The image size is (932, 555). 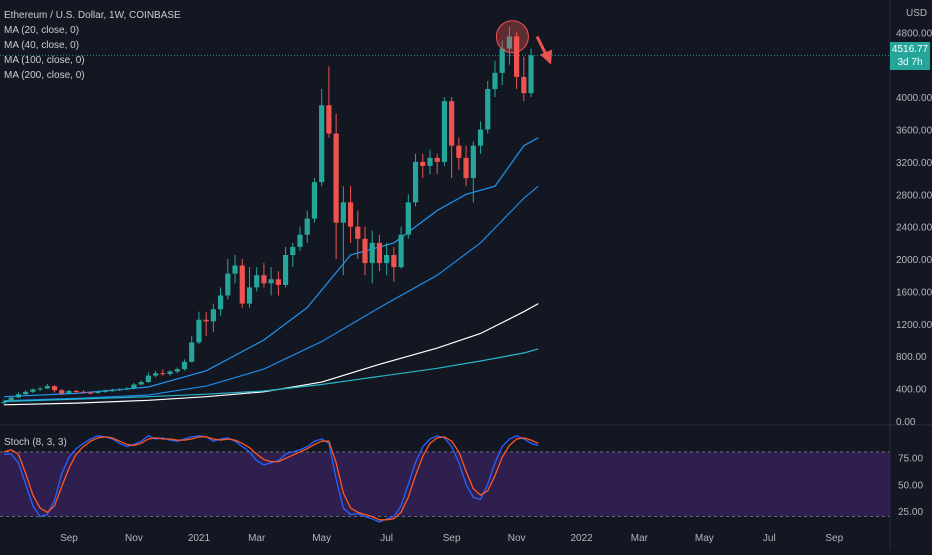 What do you see at coordinates (452, 538) in the screenshot?
I see `time-tick-label: Sep` at bounding box center [452, 538].